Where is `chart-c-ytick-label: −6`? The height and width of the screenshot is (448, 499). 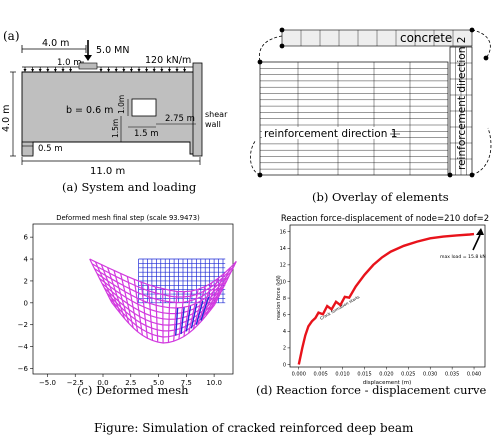 chart-c-ytick-label: −6 is located at coordinates (23, 369).